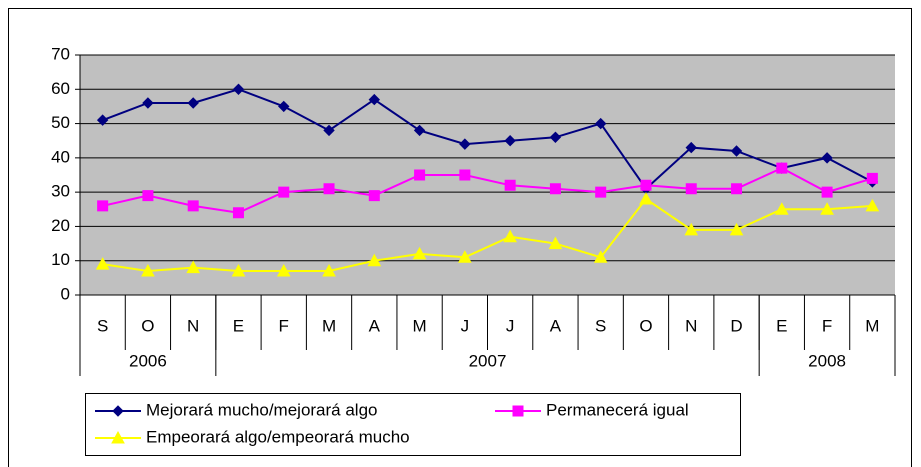 The height and width of the screenshot is (467, 921). I want to click on y-tick-label: 50, so click(60, 122).